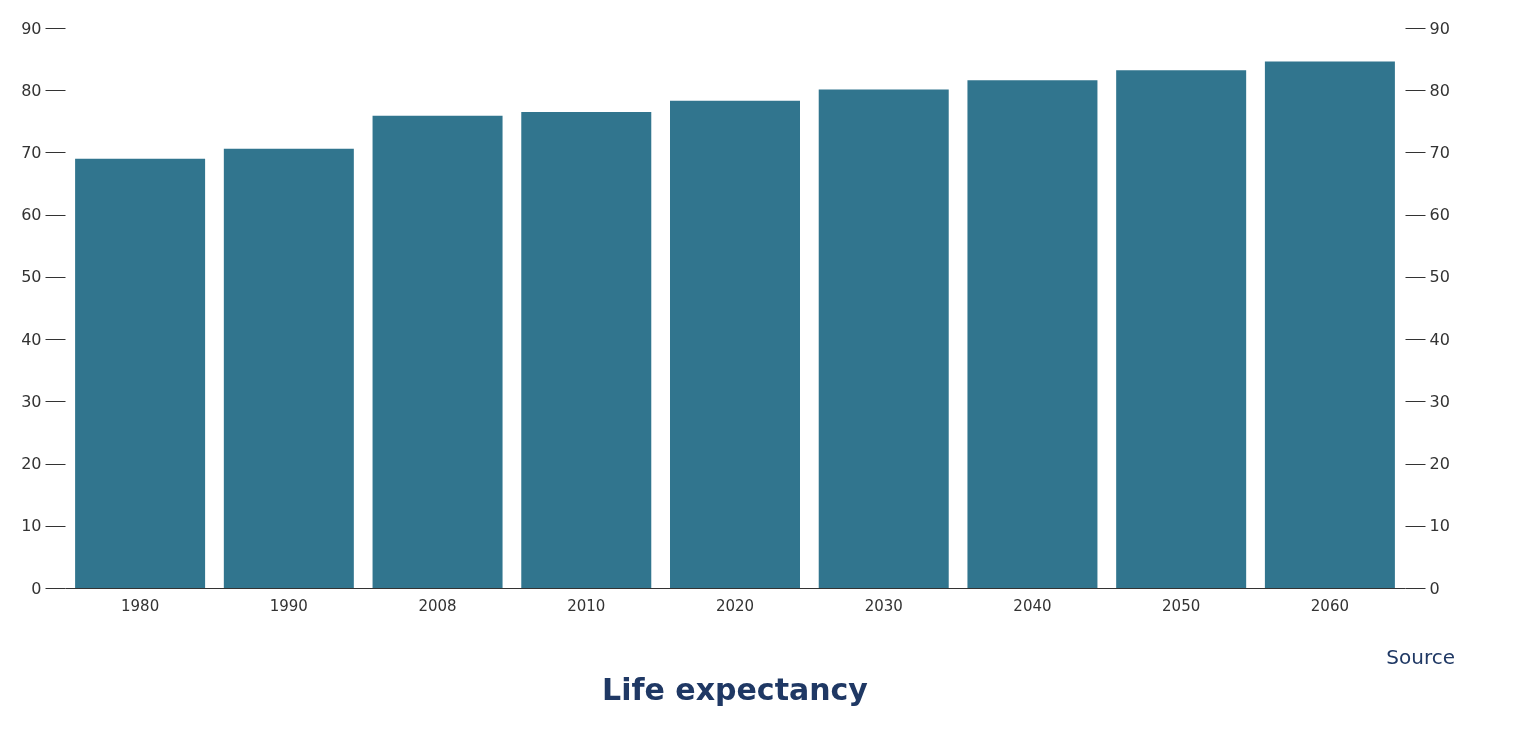  What do you see at coordinates (1439, 526) in the screenshot?
I see `y2-tick-label: 10` at bounding box center [1439, 526].